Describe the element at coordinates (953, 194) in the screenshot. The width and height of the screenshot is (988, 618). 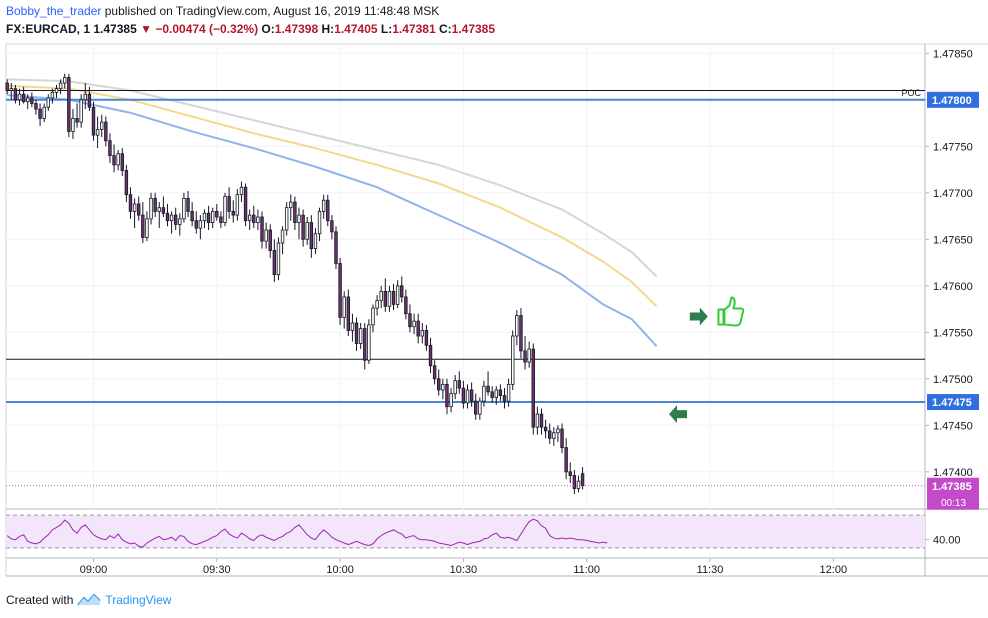
I see `price-tick-label-3: 1.47700` at that location.